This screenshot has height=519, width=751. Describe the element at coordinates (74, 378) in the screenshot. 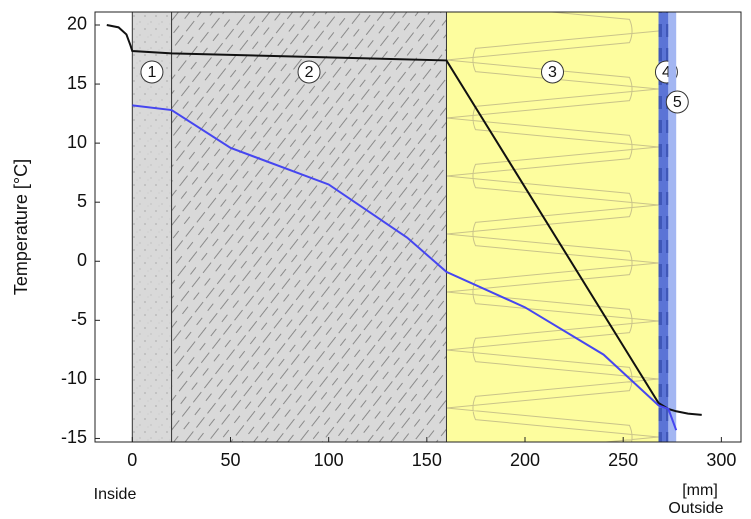

I see `y-tick-label: -10` at that location.